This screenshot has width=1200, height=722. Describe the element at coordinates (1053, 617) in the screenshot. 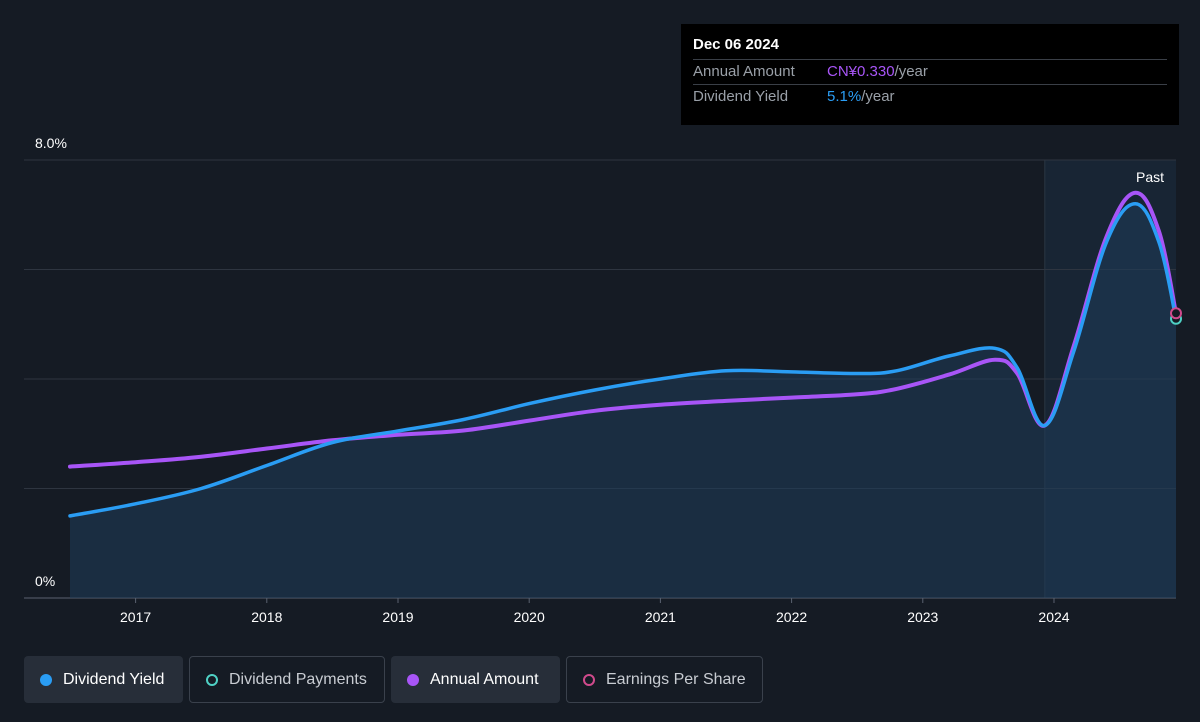

I see `x-tick-label: 2024` at that location.